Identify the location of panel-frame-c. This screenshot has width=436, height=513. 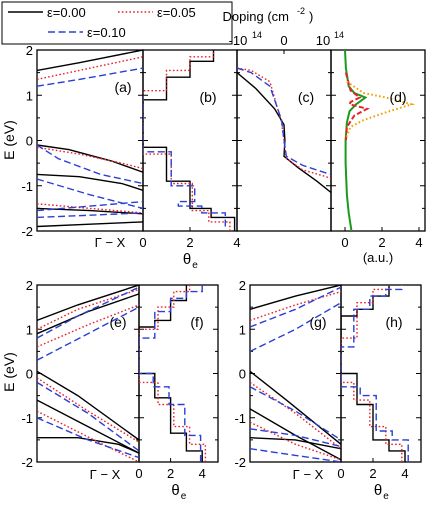
(284, 140).